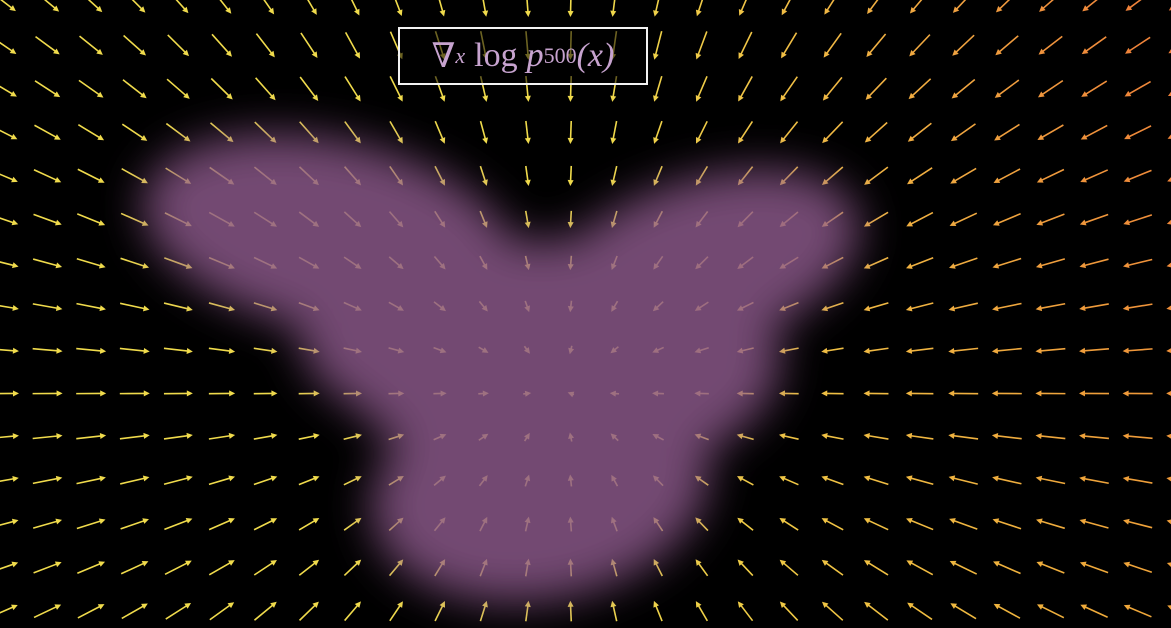 This screenshot has width=1171, height=628. I want to click on argument: (x), so click(595, 55).